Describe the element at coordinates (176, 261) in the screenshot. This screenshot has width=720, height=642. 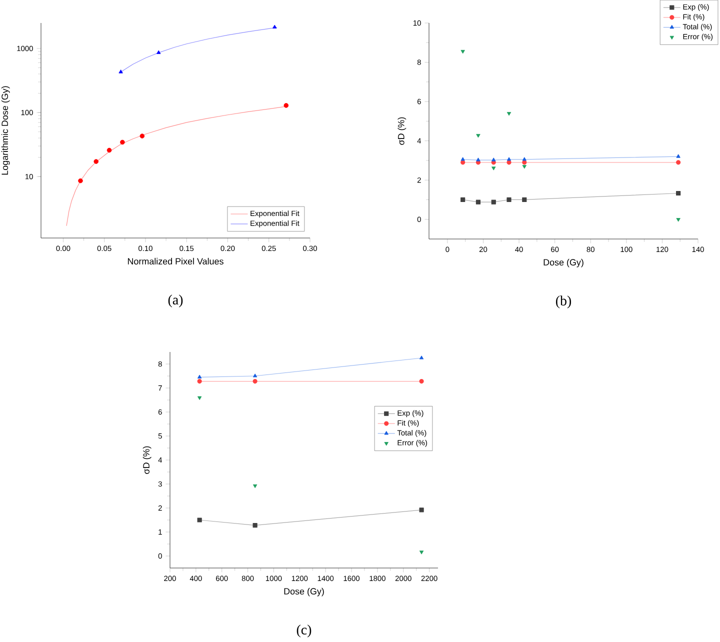
I see `x-axis-title: Normalized Pixel Values` at that location.